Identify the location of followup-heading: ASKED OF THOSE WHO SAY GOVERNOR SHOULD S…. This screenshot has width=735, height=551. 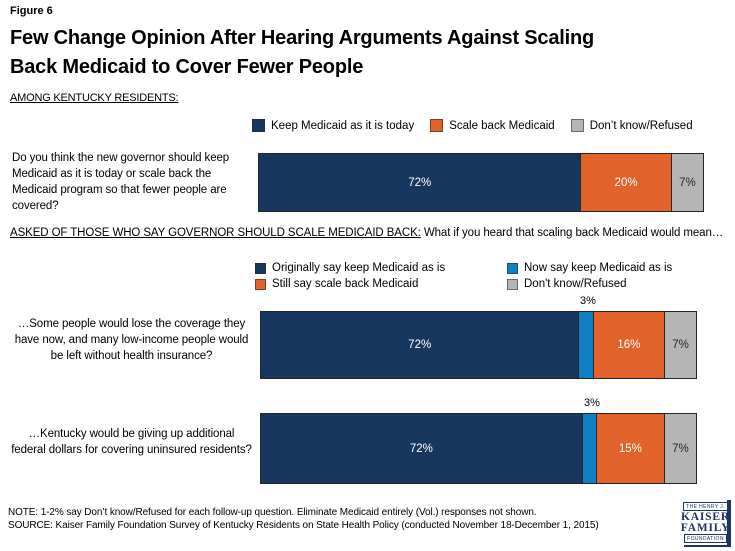
(371, 233).